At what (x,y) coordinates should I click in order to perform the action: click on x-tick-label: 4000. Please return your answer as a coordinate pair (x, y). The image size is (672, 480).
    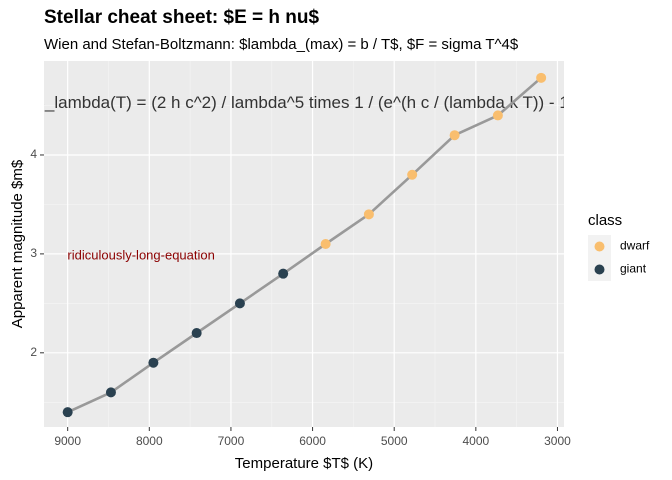
    Looking at the image, I should click on (475, 441).